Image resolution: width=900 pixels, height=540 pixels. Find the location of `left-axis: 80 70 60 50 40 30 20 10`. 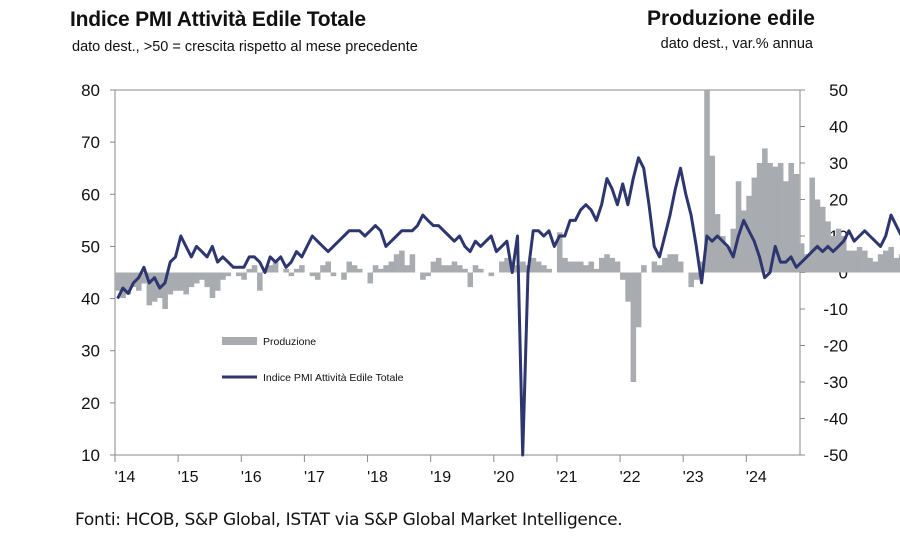

left-axis: 80 70 60 50 40 30 20 10 is located at coordinates (98, 273).